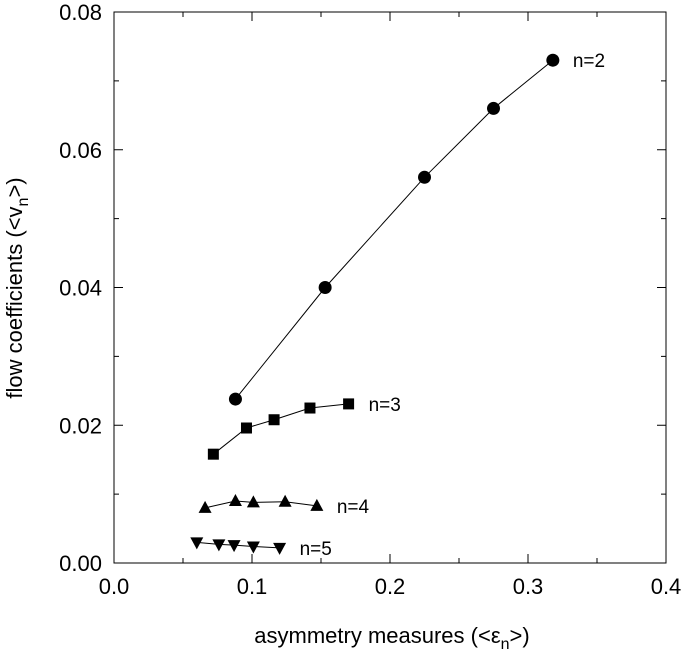 The height and width of the screenshot is (657, 686). I want to click on y-axis-title-symbol: v, so click(14, 211).